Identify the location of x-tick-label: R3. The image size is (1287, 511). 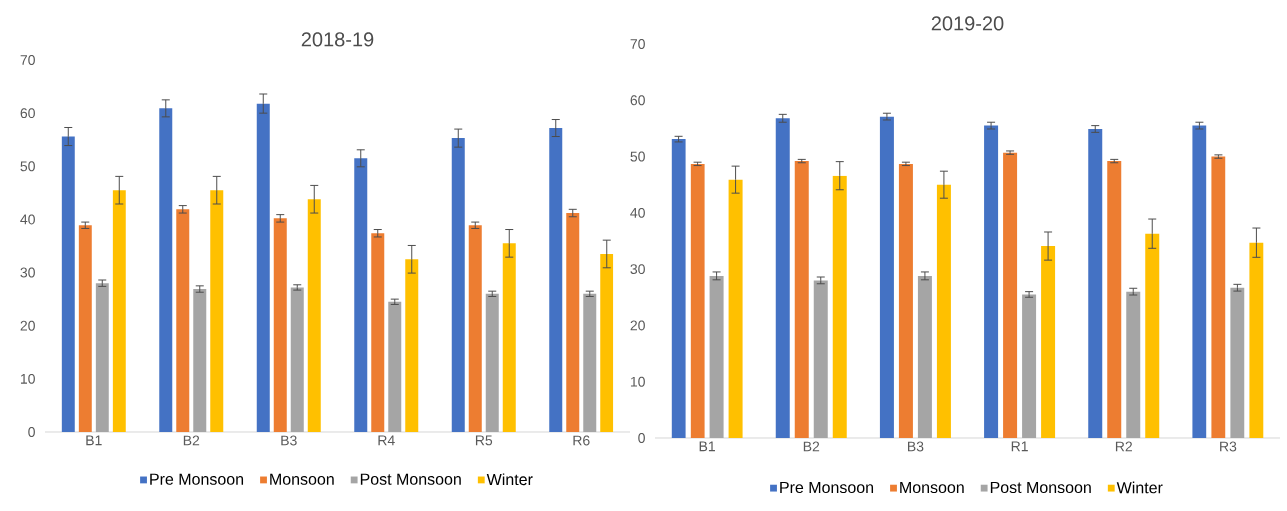
(1228, 446).